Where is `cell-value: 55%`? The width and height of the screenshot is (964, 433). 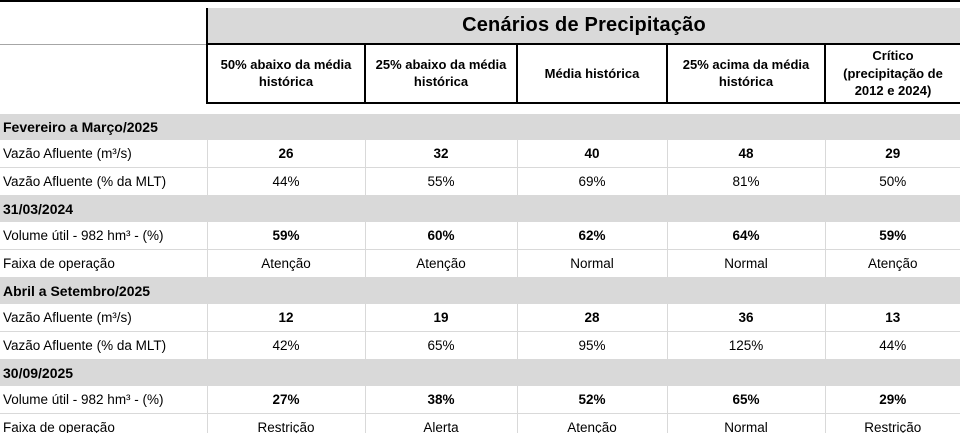 cell-value: 55% is located at coordinates (440, 182).